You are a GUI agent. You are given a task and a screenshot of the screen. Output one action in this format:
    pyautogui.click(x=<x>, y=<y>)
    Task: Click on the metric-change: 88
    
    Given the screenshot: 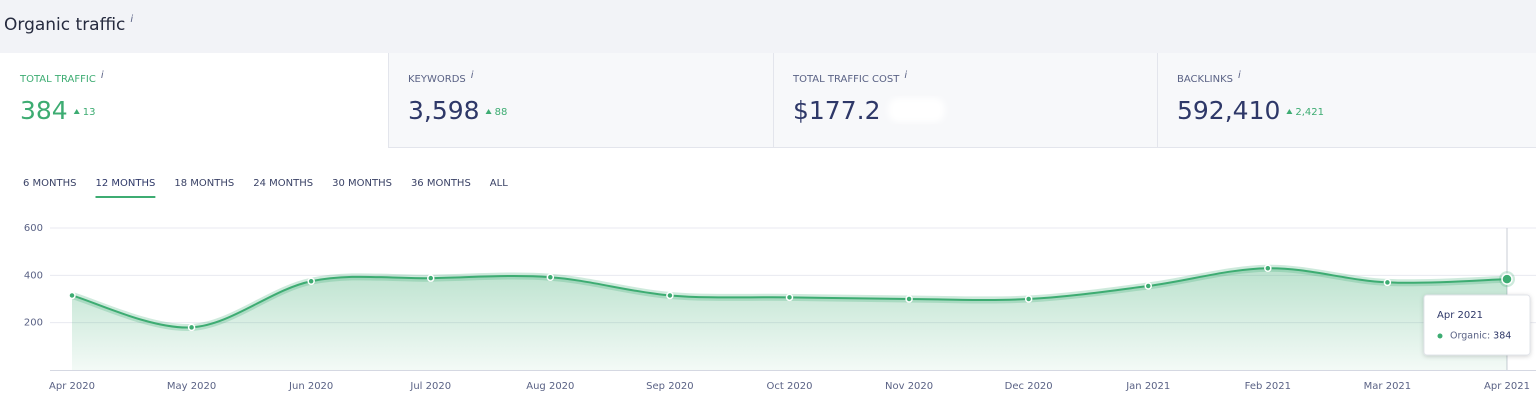 What is the action you would take?
    pyautogui.click(x=501, y=112)
    